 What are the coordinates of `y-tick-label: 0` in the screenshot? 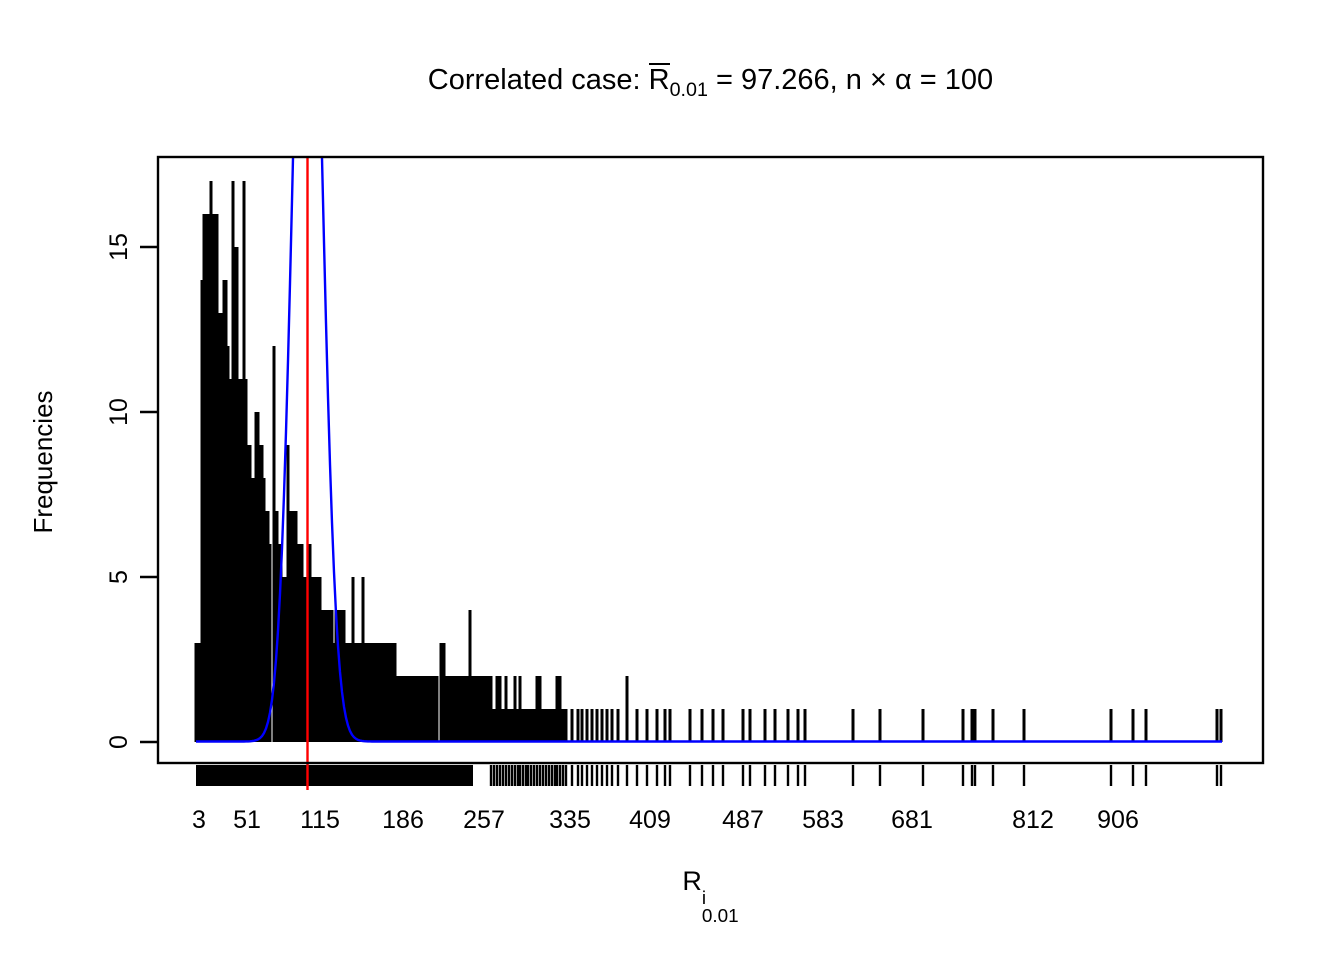 It's located at (119, 742).